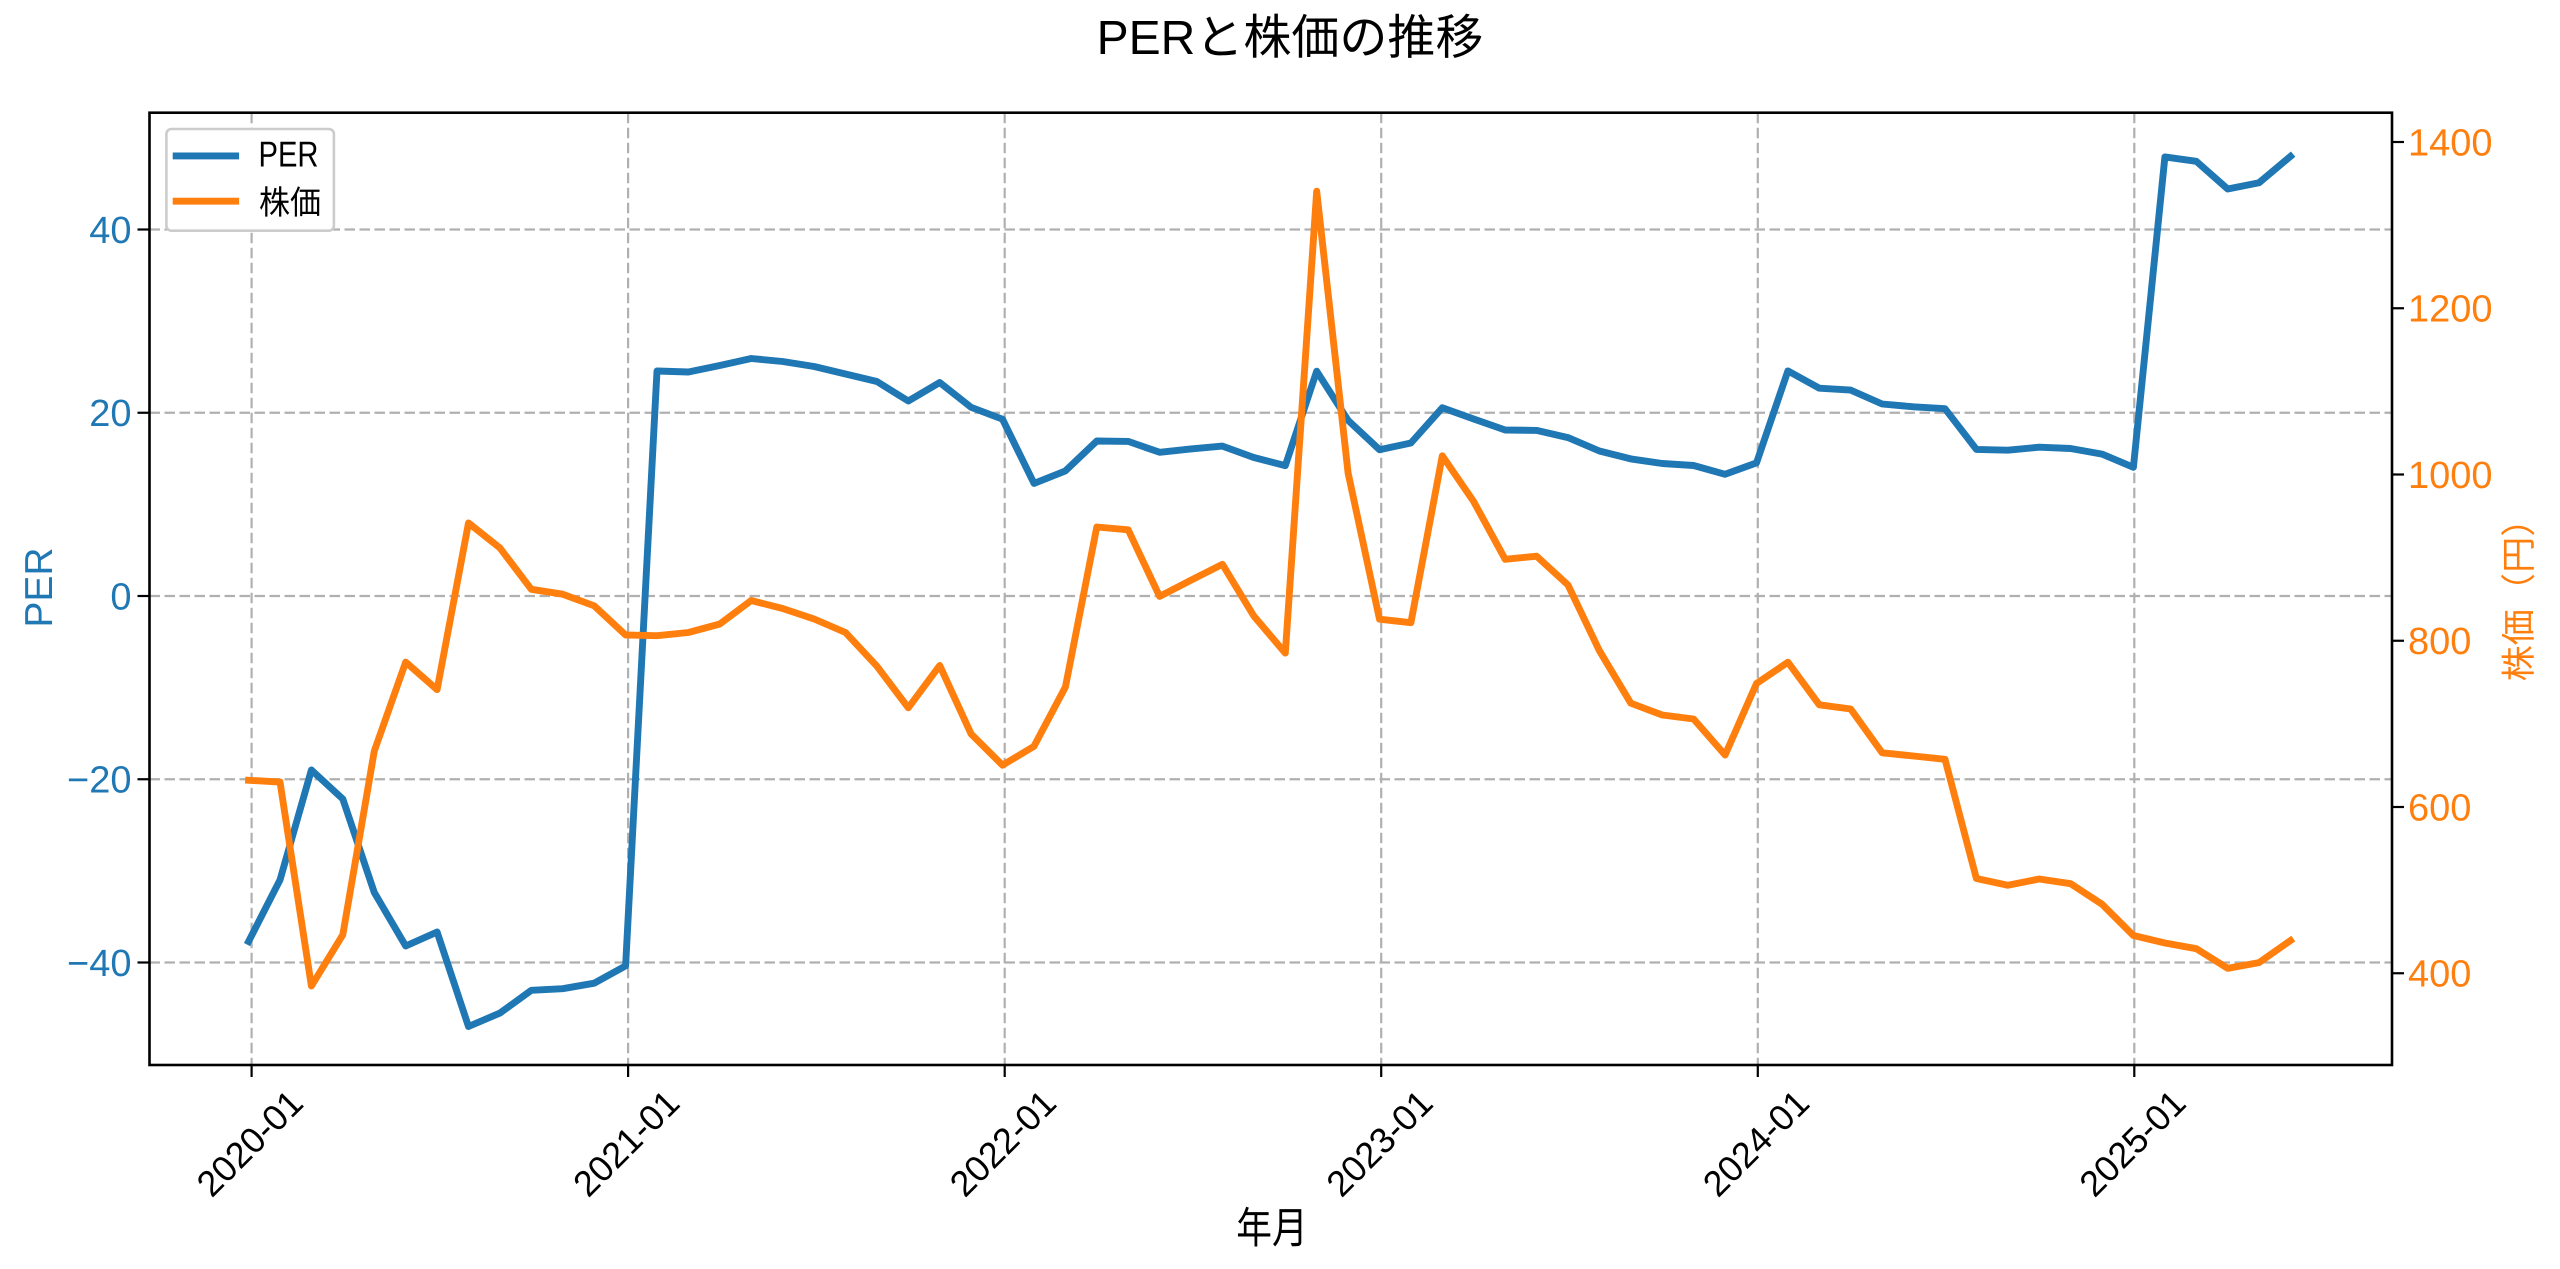  I want to click on svg-text: 株価, so click(290, 202).